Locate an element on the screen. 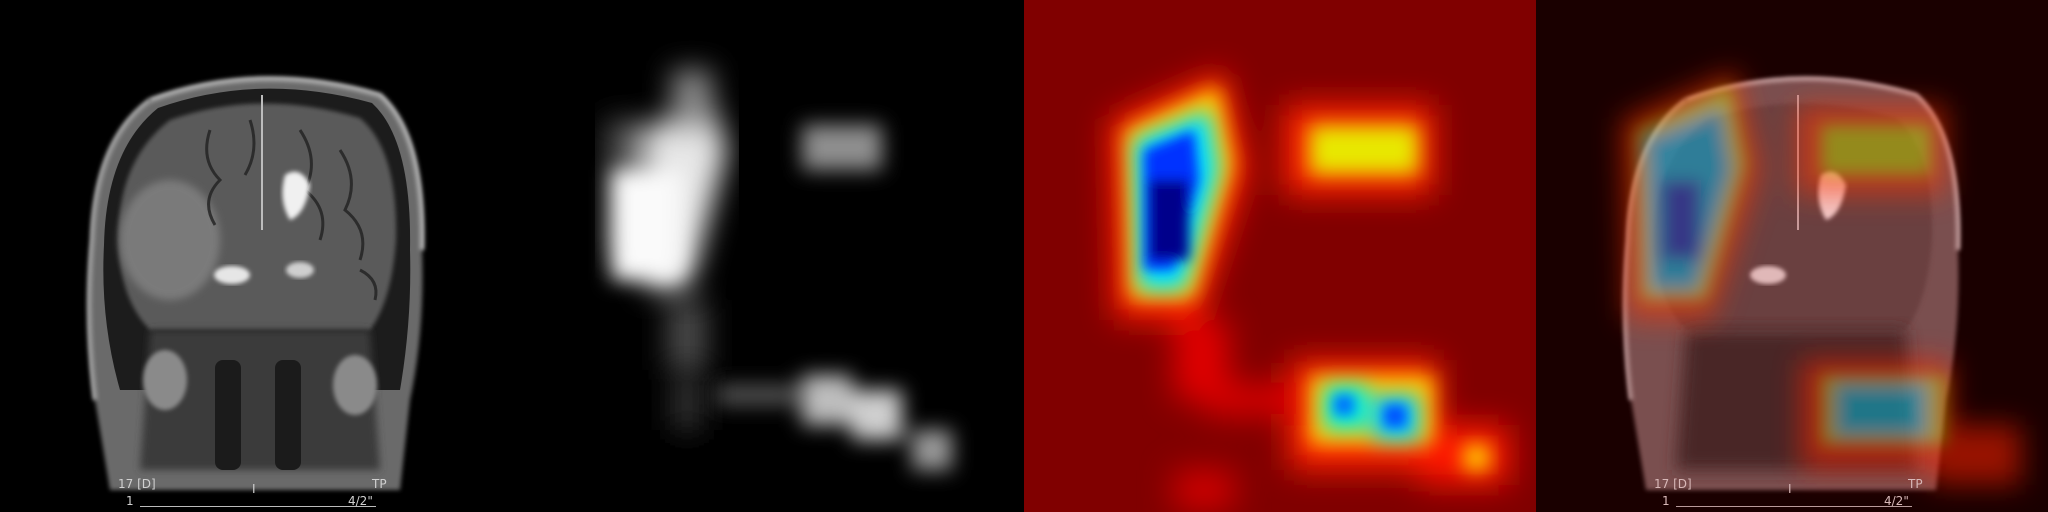  attention-map-grayscale-image is located at coordinates (779, 270).